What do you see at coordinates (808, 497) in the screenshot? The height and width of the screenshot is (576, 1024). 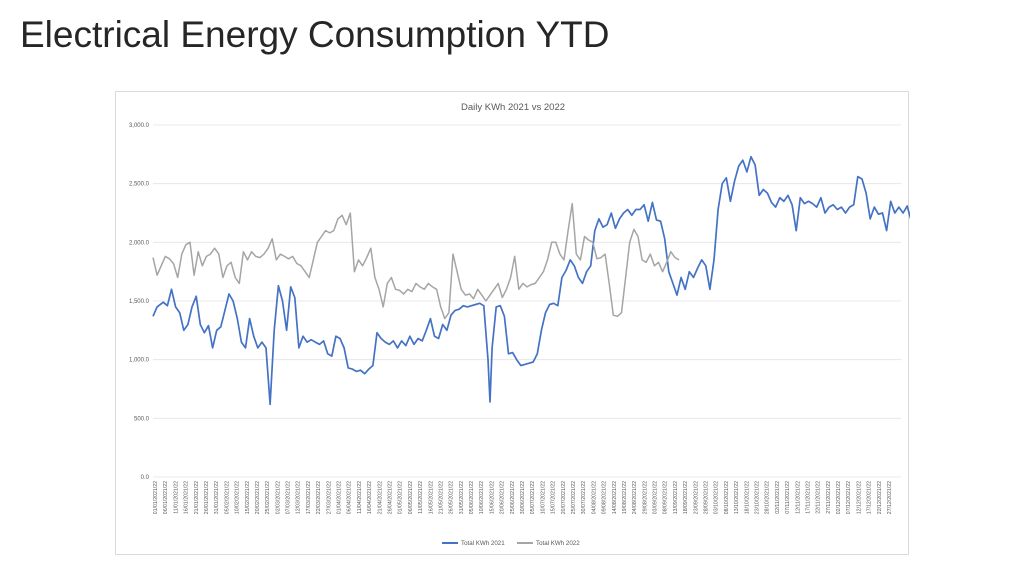 I see `x-tick-label: 17/11/2021/22` at bounding box center [808, 497].